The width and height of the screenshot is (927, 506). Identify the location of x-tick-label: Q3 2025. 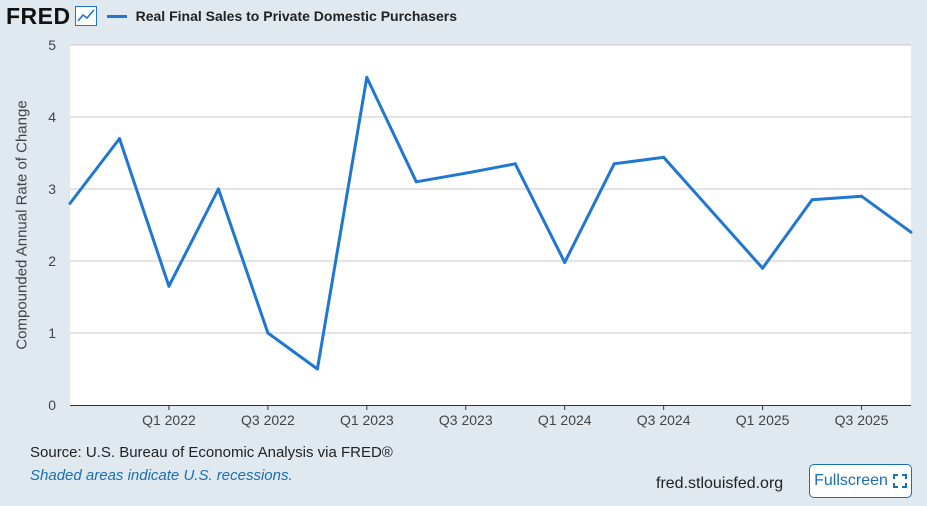
(862, 420).